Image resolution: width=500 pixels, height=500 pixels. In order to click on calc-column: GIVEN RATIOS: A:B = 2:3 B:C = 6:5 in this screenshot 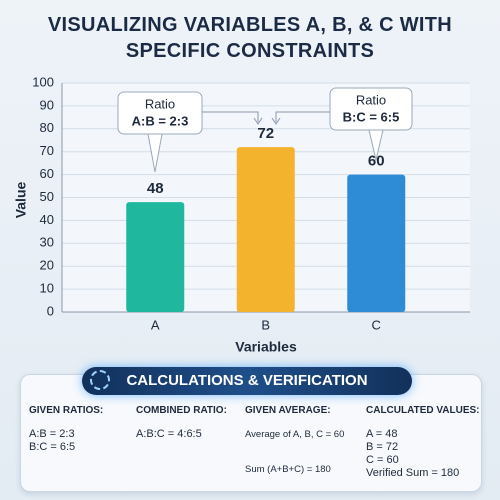, I will do `click(66, 429)`.